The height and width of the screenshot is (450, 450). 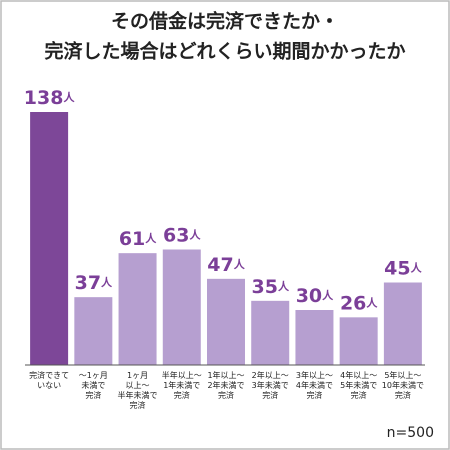 What do you see at coordinates (50, 98) in the screenshot?
I see `value-label: 138人` at bounding box center [50, 98].